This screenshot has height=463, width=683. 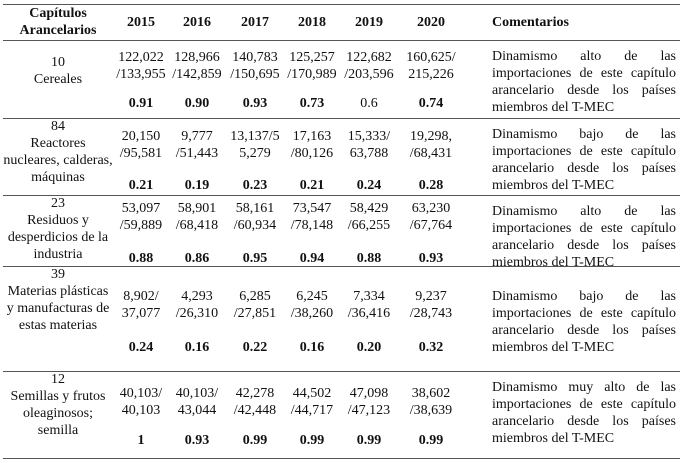 What do you see at coordinates (197, 258) in the screenshot?
I see `dynamism-index: 0.86` at bounding box center [197, 258].